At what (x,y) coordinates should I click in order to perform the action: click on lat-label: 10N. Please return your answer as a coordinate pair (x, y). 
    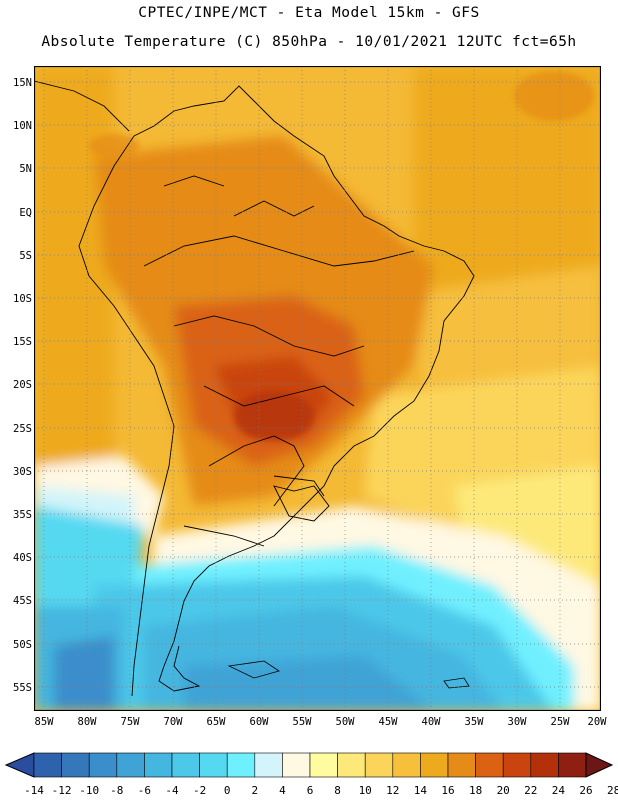
    Looking at the image, I should click on (22, 126).